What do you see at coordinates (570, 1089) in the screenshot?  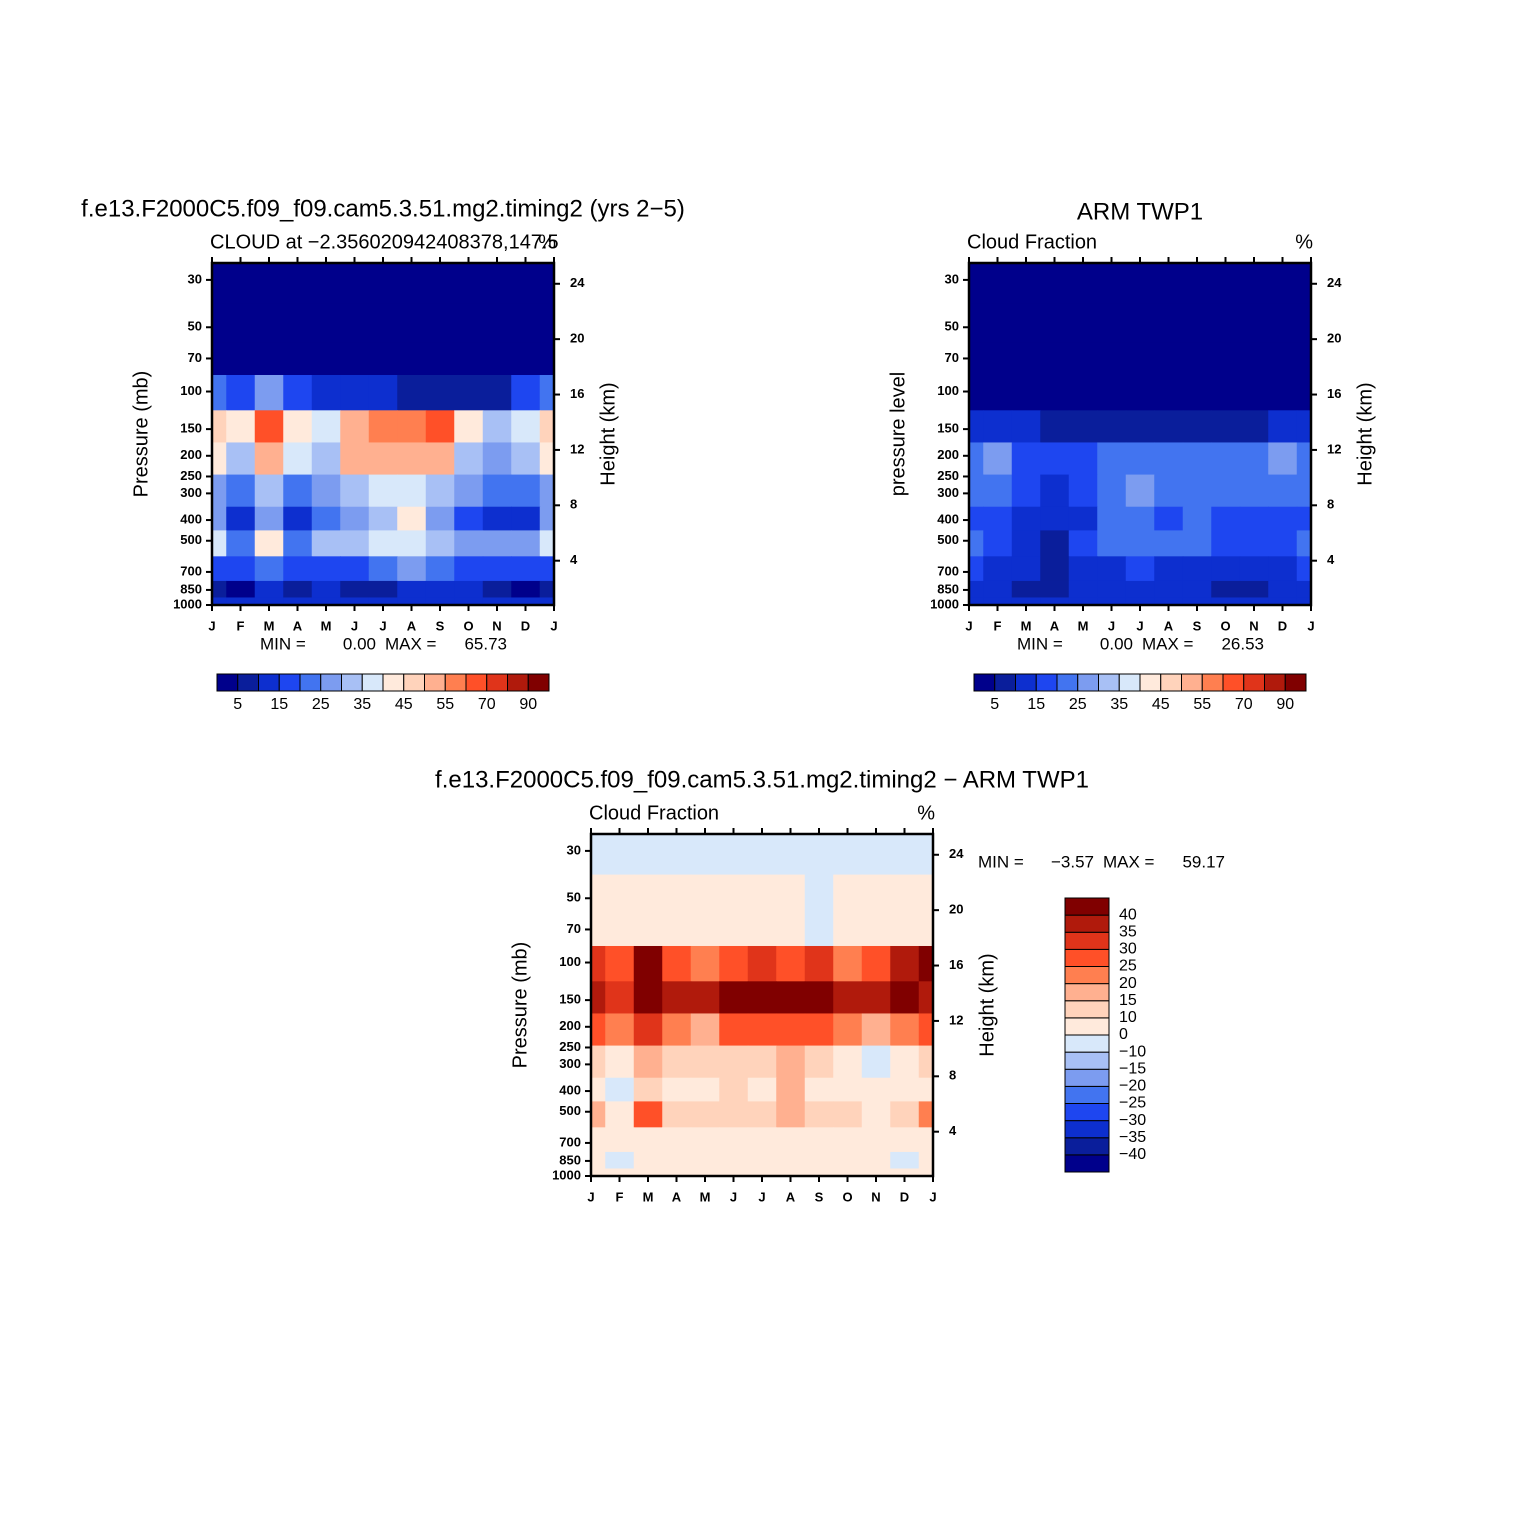 I see `y-tick-label: 400` at bounding box center [570, 1089].